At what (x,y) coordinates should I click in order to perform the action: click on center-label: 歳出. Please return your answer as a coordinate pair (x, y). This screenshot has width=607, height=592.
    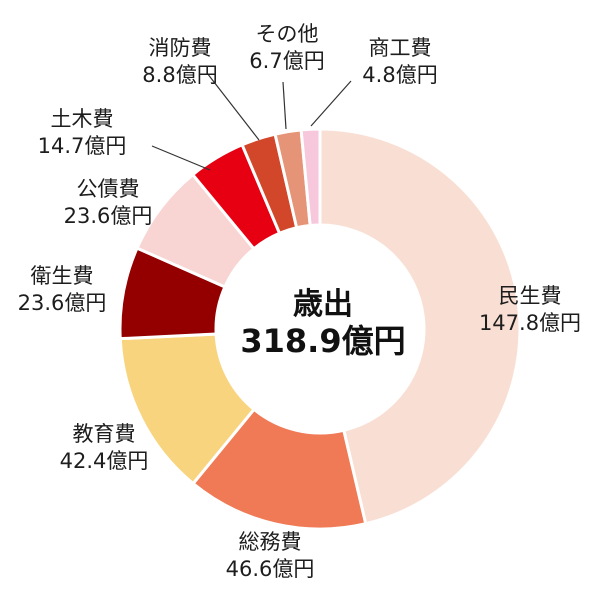
    Looking at the image, I should click on (323, 304).